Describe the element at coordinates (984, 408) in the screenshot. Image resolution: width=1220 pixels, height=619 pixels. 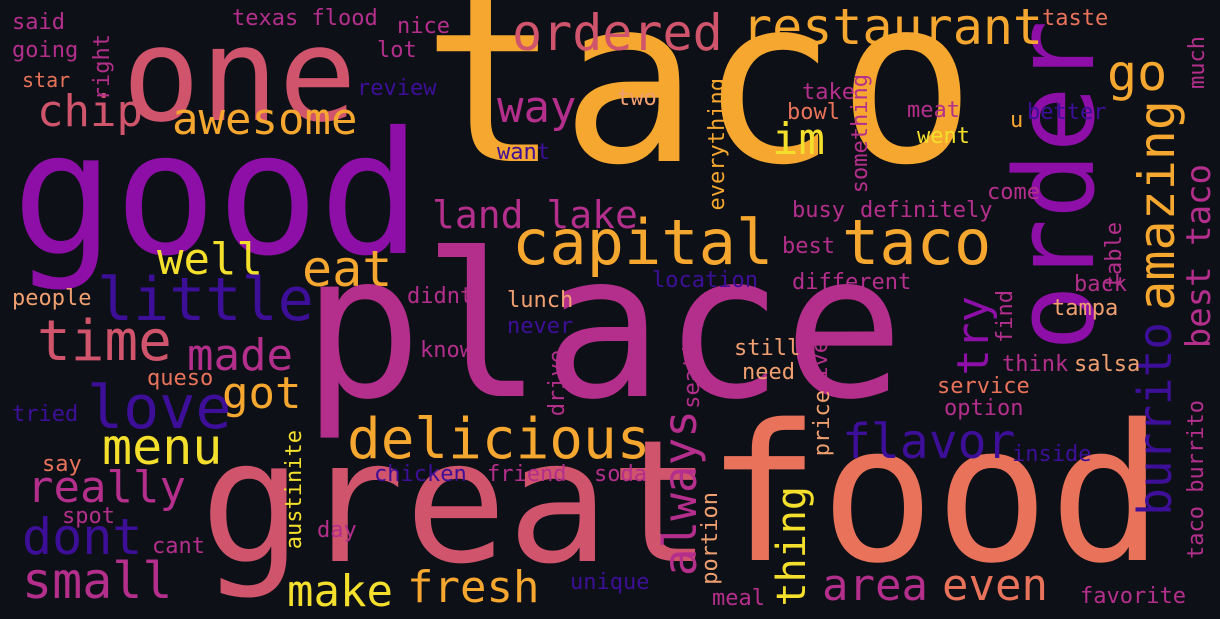
I see `word-option: option` at that location.